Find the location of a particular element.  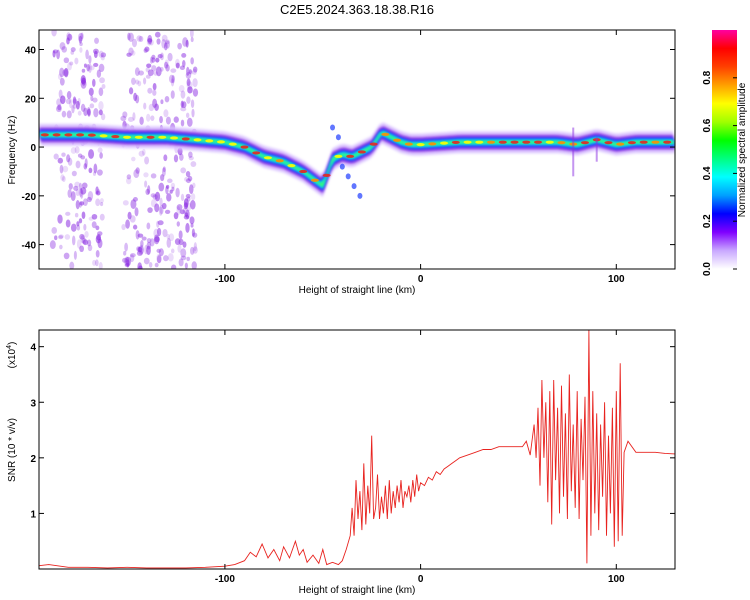

spectrogram-y-tick-label: -20 is located at coordinates (29, 197).